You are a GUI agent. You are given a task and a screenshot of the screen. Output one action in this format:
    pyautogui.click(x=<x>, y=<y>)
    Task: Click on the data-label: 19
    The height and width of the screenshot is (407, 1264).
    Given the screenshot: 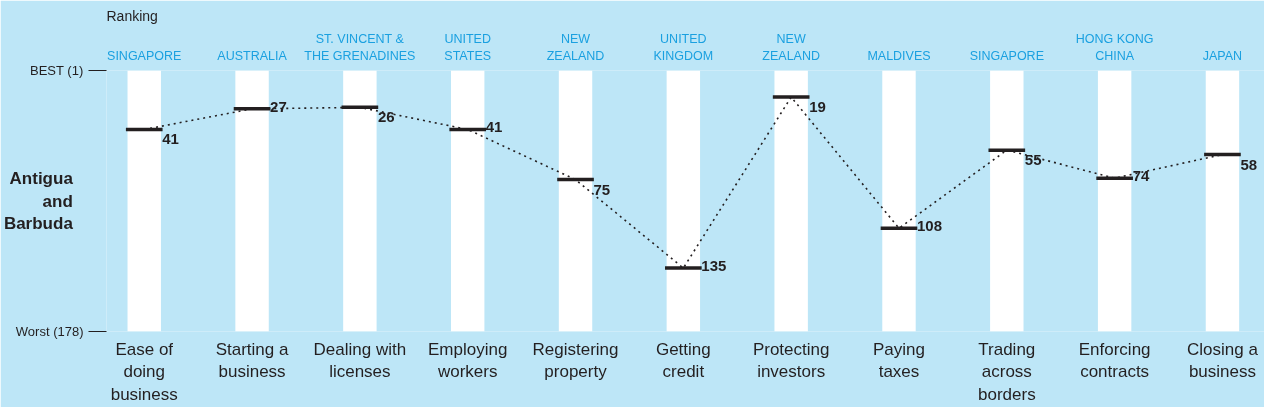 What is the action you would take?
    pyautogui.click(x=817, y=107)
    